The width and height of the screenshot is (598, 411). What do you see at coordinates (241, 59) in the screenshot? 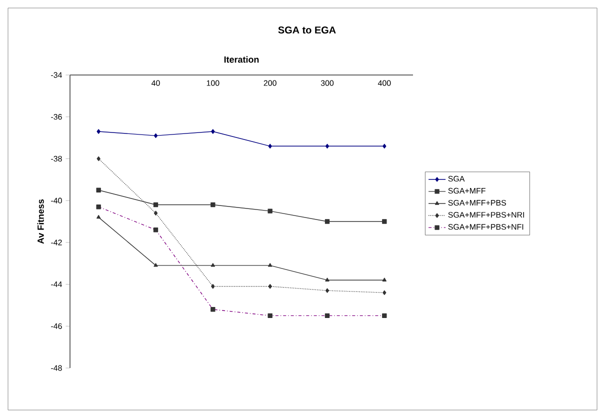
I see `x-axis-title: Iteration` at bounding box center [241, 59].